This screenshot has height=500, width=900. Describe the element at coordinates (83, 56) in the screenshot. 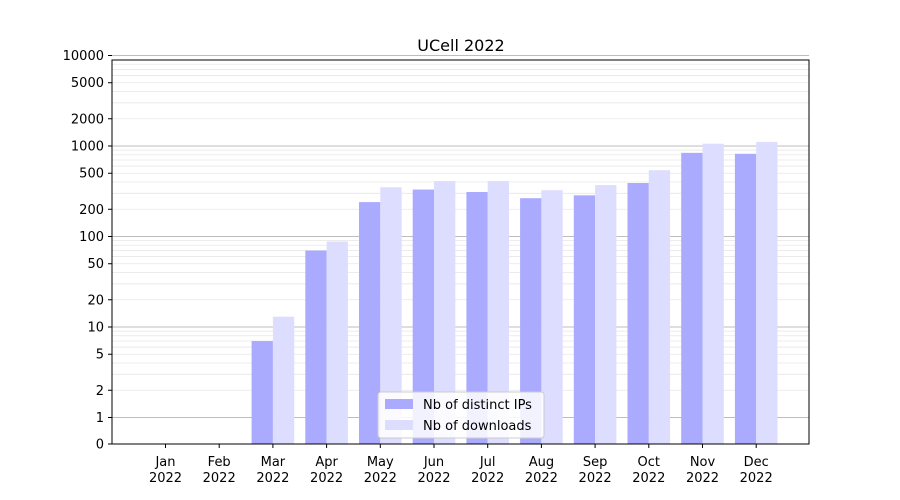

I see `y-tick-label: 10000` at that location.